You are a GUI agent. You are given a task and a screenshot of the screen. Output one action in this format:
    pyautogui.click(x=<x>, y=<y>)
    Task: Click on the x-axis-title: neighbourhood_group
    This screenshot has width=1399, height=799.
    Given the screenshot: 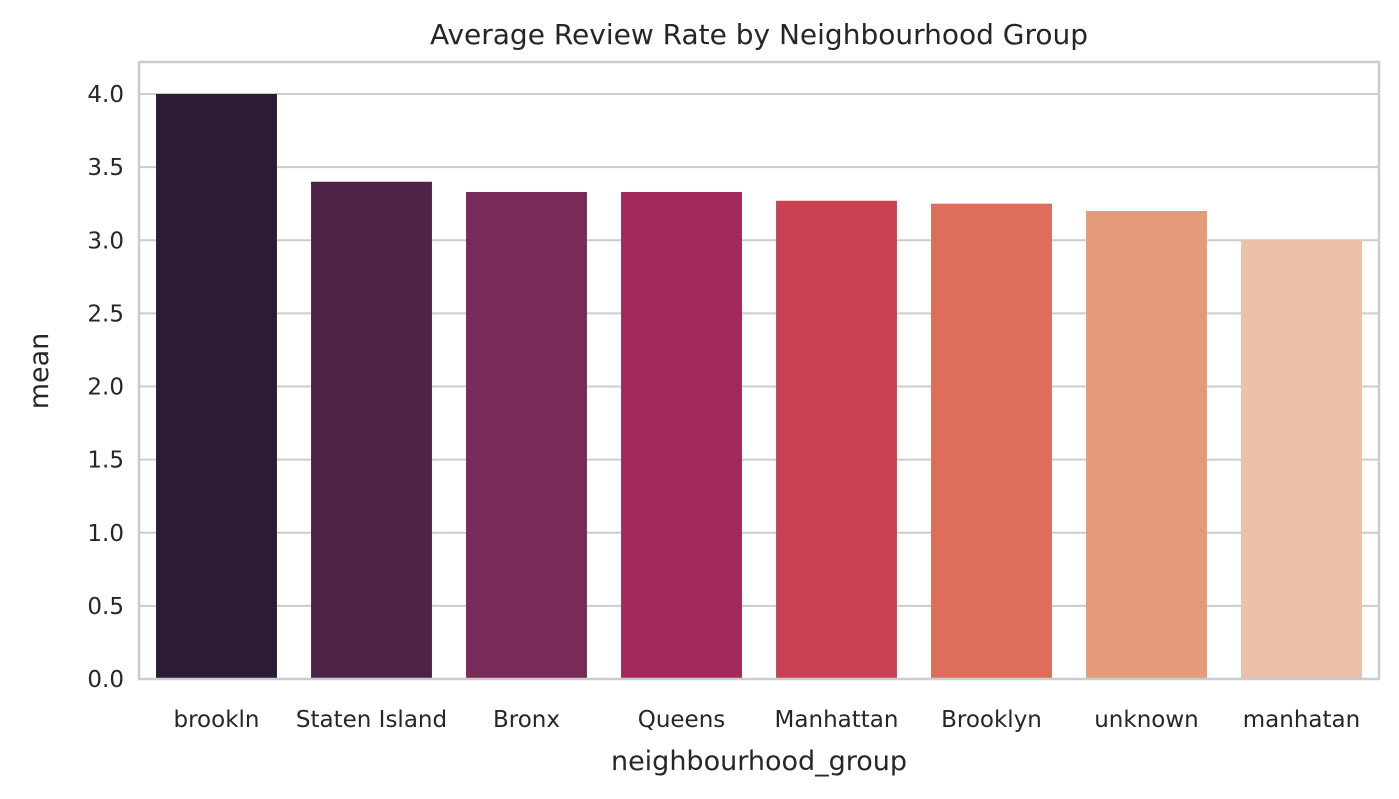 What is the action you would take?
    pyautogui.click(x=759, y=761)
    